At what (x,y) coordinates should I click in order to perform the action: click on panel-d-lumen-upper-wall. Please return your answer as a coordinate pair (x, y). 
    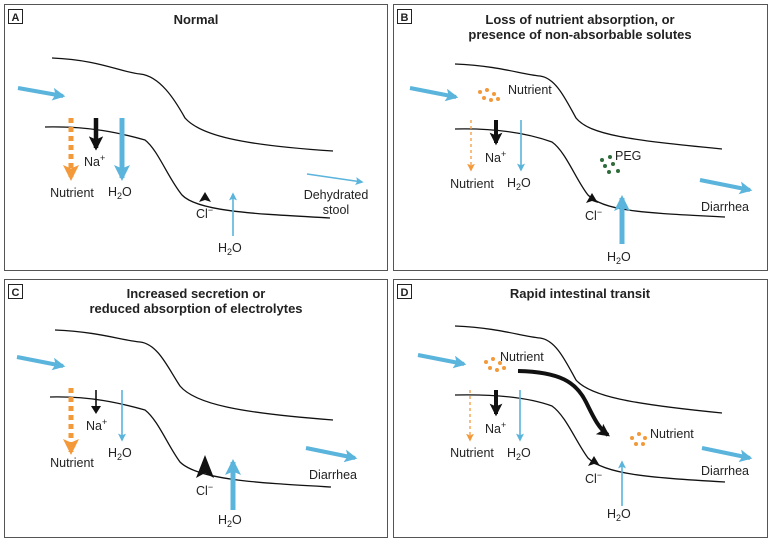
    Looking at the image, I should click on (588, 369).